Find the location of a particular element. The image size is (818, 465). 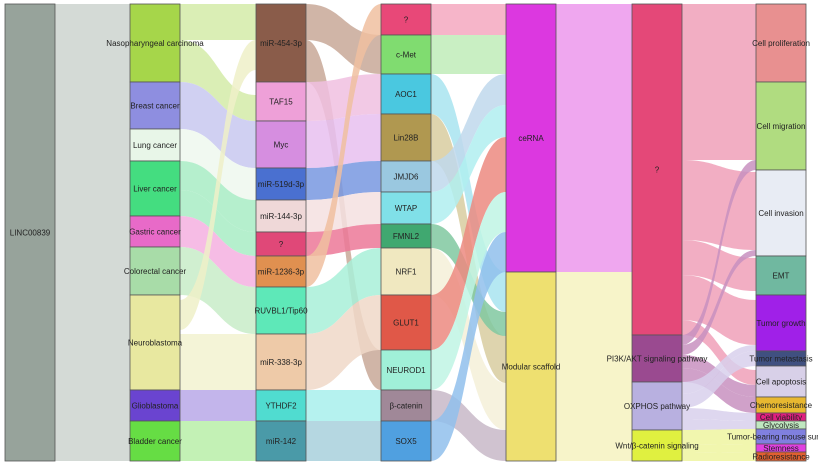

node-label: Colorectal cancer is located at coordinates (155, 271).